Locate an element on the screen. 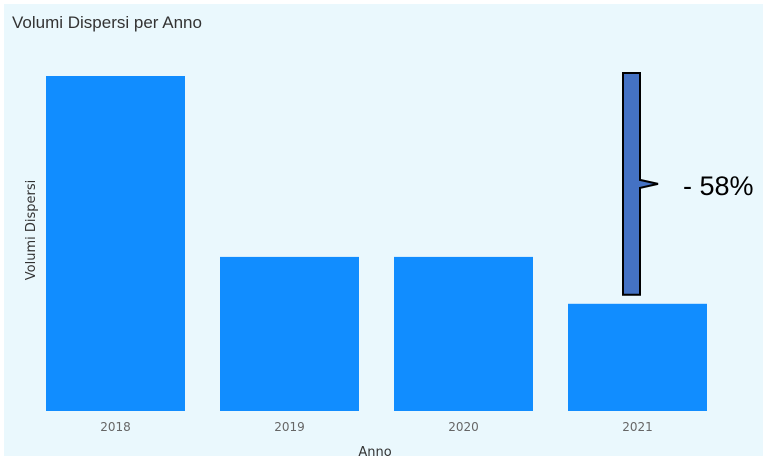 Image resolution: width=767 pixels, height=460 pixels. x-tick-label-2018: 2018 is located at coordinates (115, 427).